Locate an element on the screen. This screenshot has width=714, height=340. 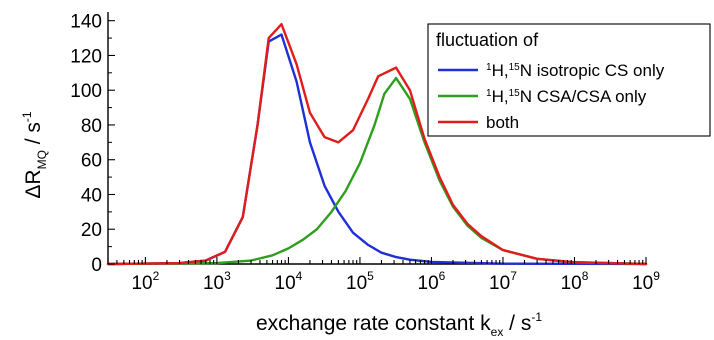
x-tick-label: 10⁸ is located at coordinates (575, 281).